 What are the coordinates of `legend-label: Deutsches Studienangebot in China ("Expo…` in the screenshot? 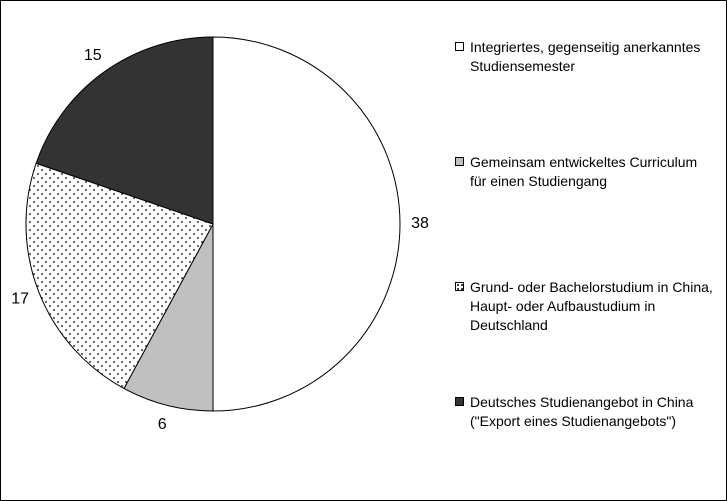 It's located at (582, 411).